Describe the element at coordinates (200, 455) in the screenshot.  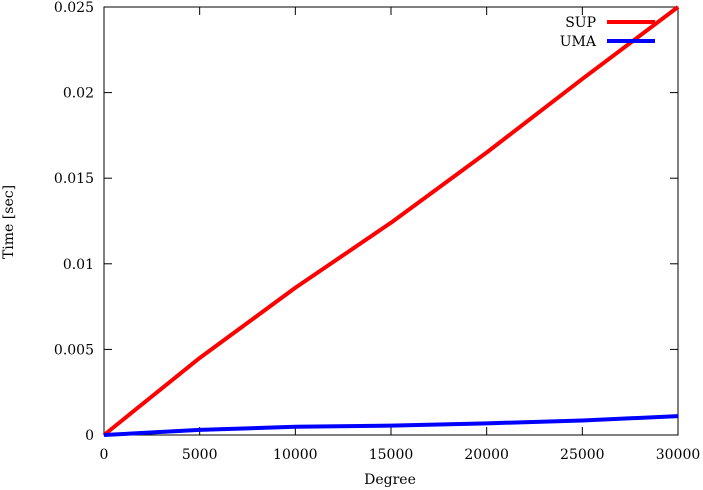
I see `x-tick-label: 5000` at that location.